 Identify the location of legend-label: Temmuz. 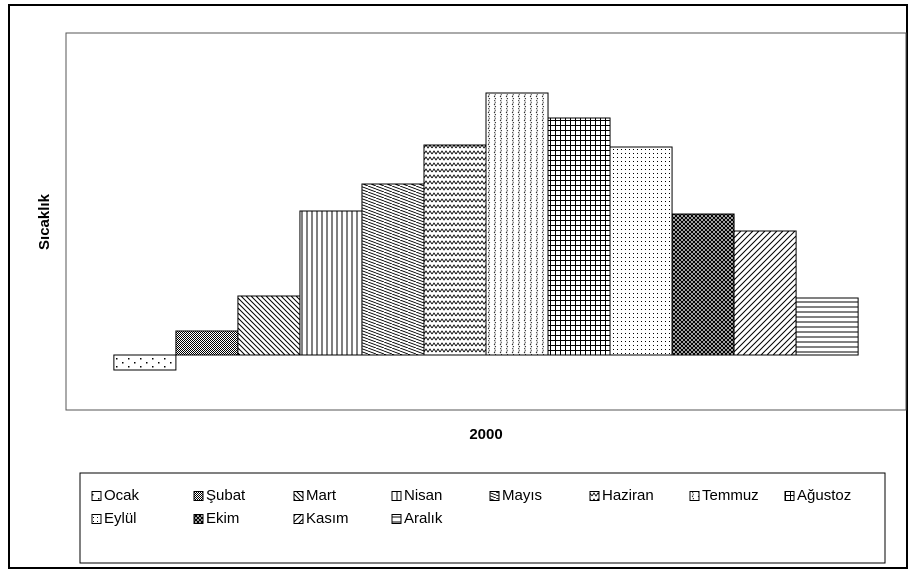
(730, 495).